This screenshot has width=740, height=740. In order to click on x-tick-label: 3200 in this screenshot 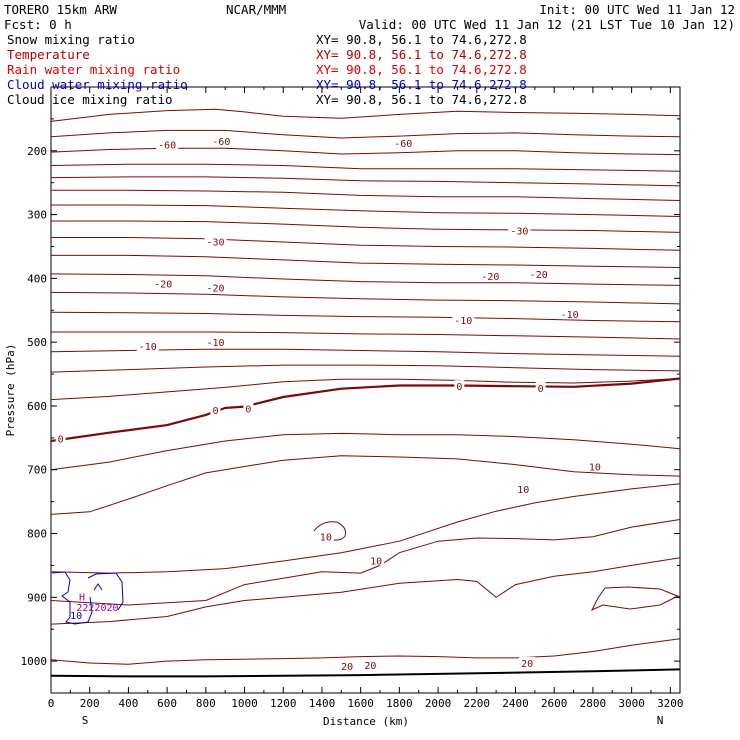, I will do `click(670, 703)`.